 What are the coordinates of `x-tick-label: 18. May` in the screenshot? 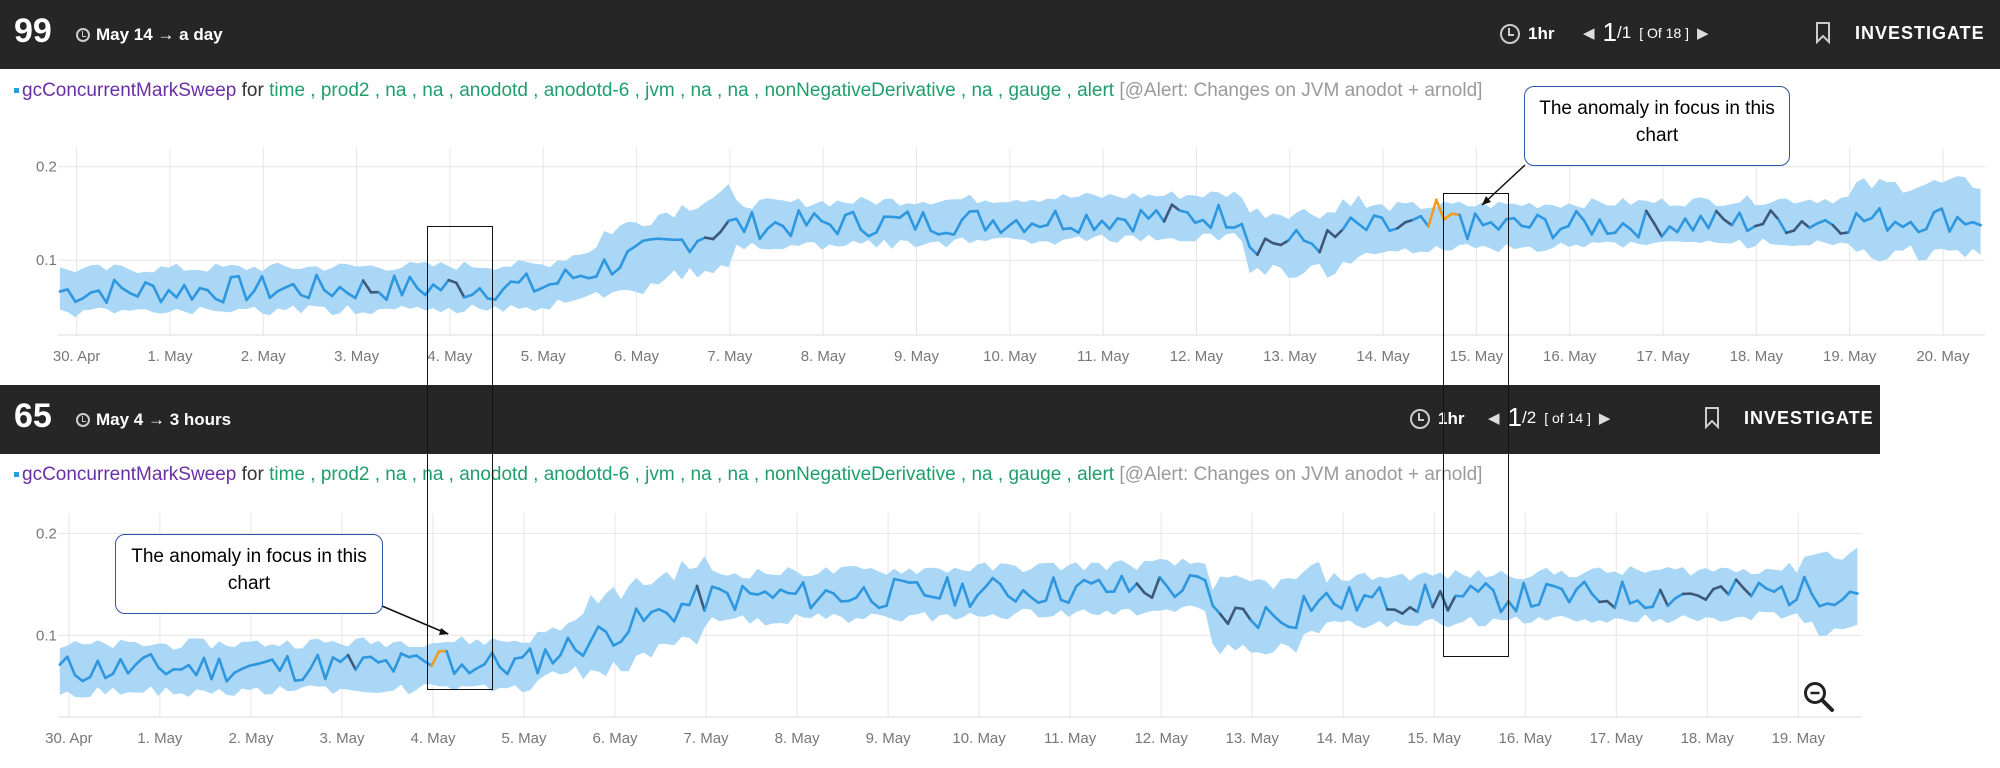 It's located at (1708, 738).